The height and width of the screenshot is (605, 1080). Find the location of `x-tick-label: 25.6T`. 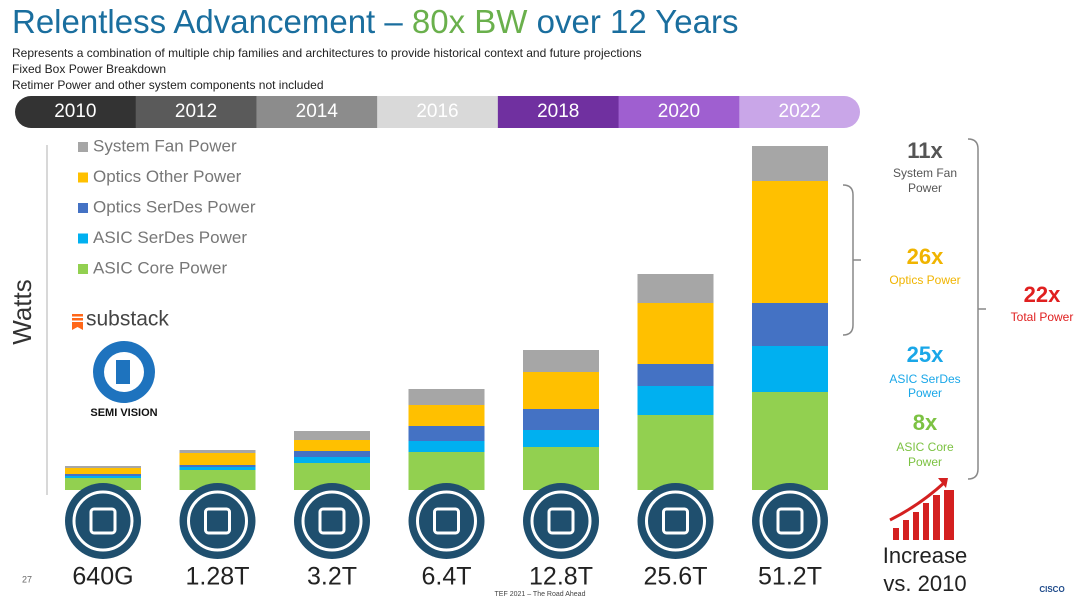

x-tick-label: 25.6T is located at coordinates (676, 577).